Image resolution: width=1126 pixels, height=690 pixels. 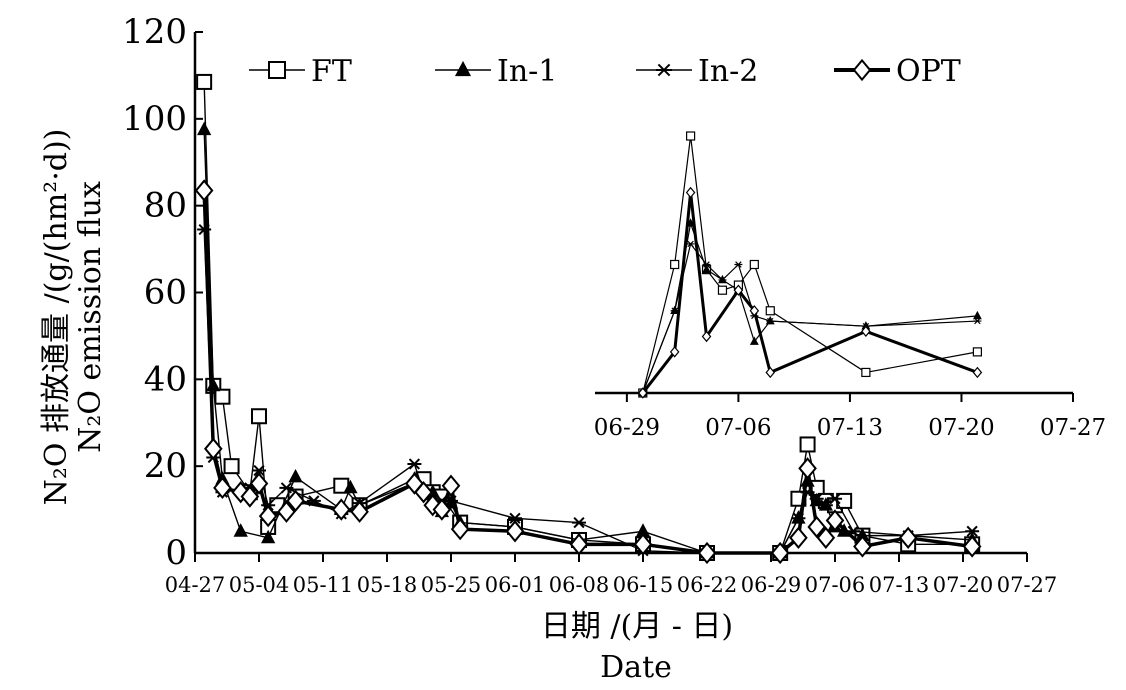 What do you see at coordinates (277, 70) in the screenshot?
I see `legend-marker-ft` at bounding box center [277, 70].